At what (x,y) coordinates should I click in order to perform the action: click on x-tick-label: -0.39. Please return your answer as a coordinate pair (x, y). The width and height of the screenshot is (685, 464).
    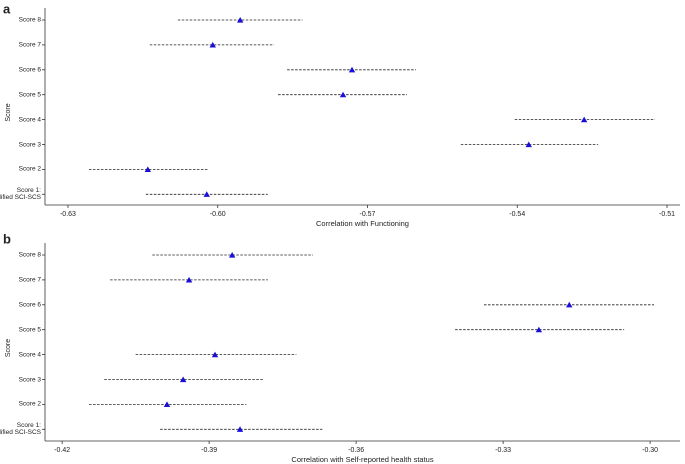
    Looking at the image, I should click on (209, 450).